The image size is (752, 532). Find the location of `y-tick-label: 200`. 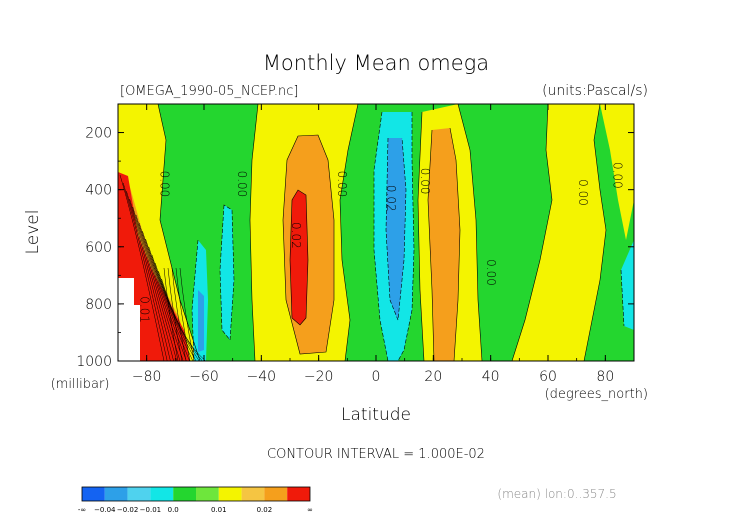

y-tick-label: 200 is located at coordinates (98, 134).